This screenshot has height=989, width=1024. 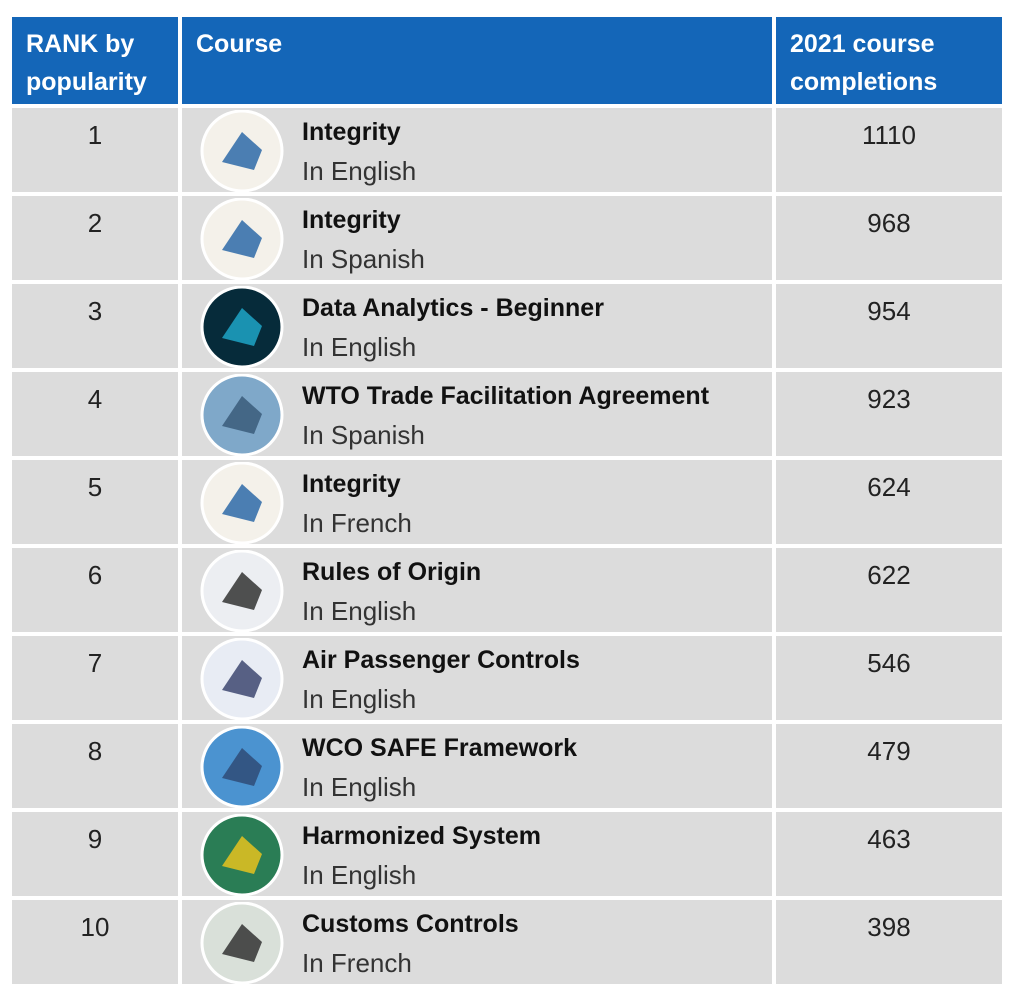 What do you see at coordinates (95, 942) in the screenshot?
I see `rank-cell: 10` at bounding box center [95, 942].